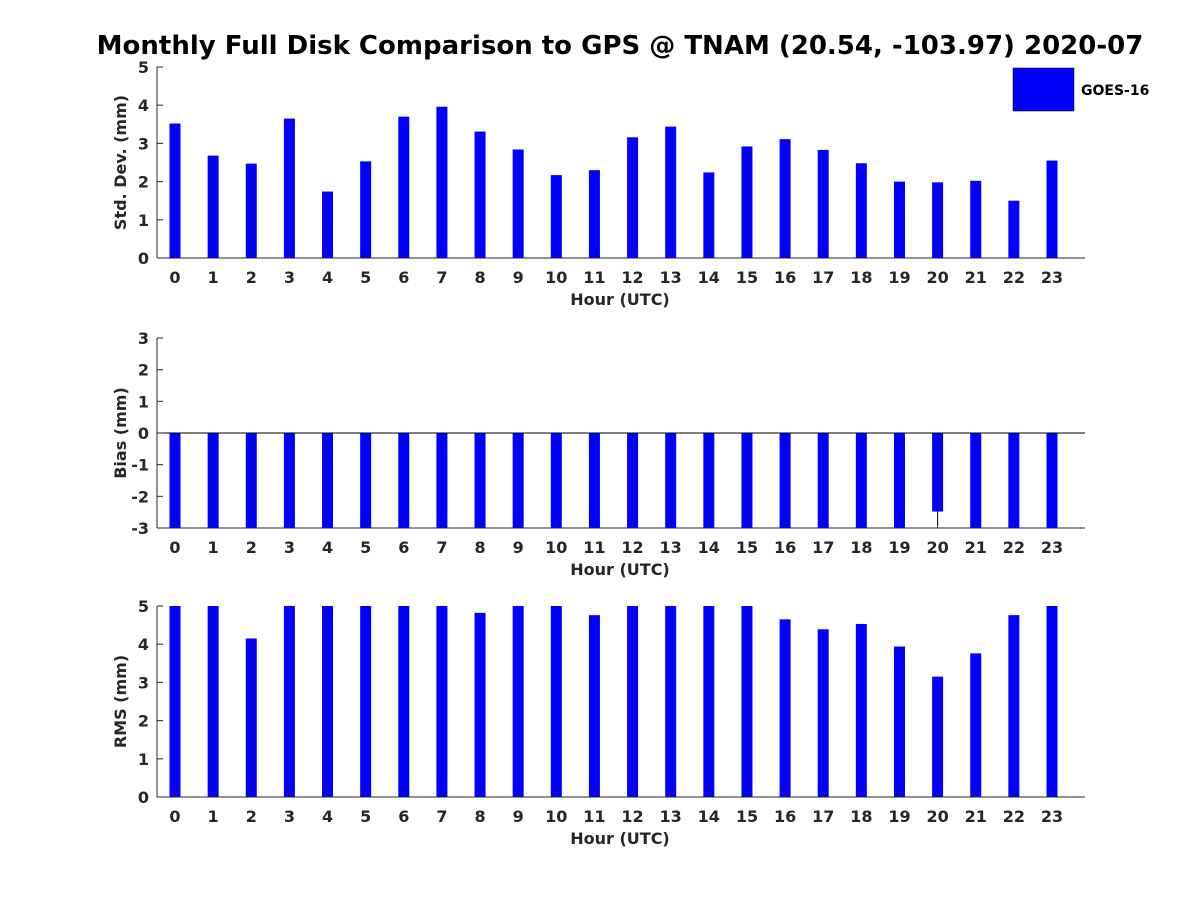  I want to click on y-tick-label: 5, so click(143, 606).